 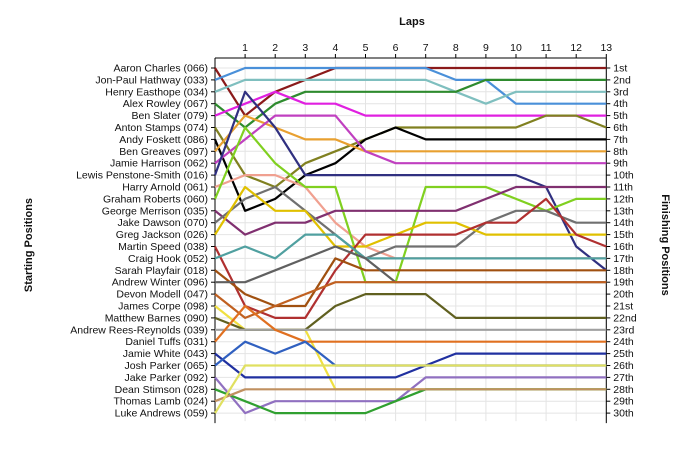 I want to click on driver-label: Jamie Harrison (062), so click(x=159, y=164).